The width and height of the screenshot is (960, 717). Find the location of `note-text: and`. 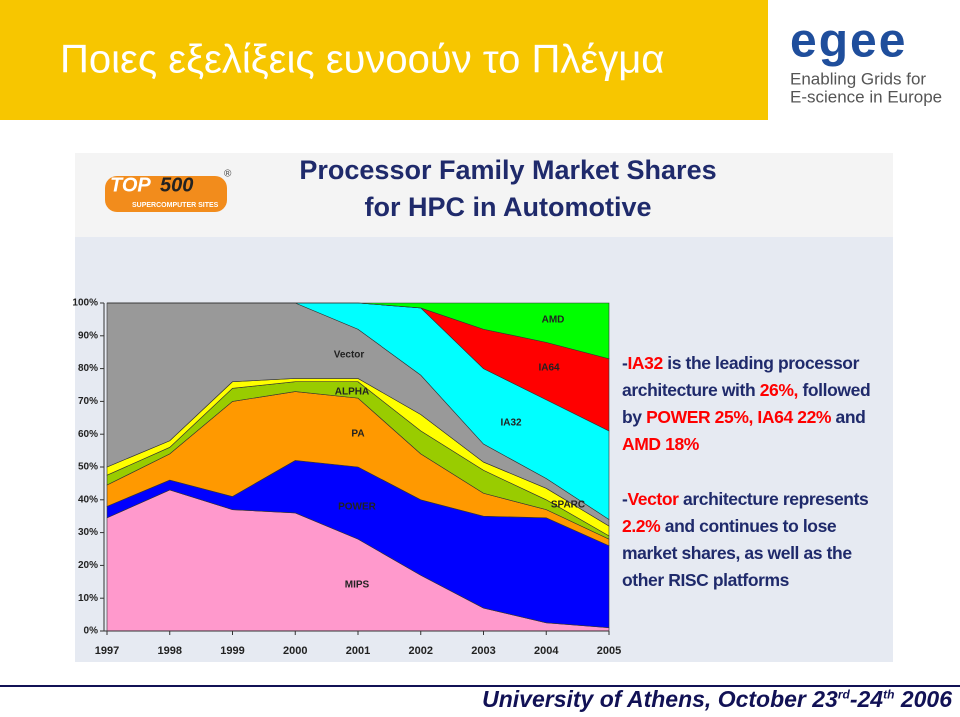

note-text: and is located at coordinates (848, 417).